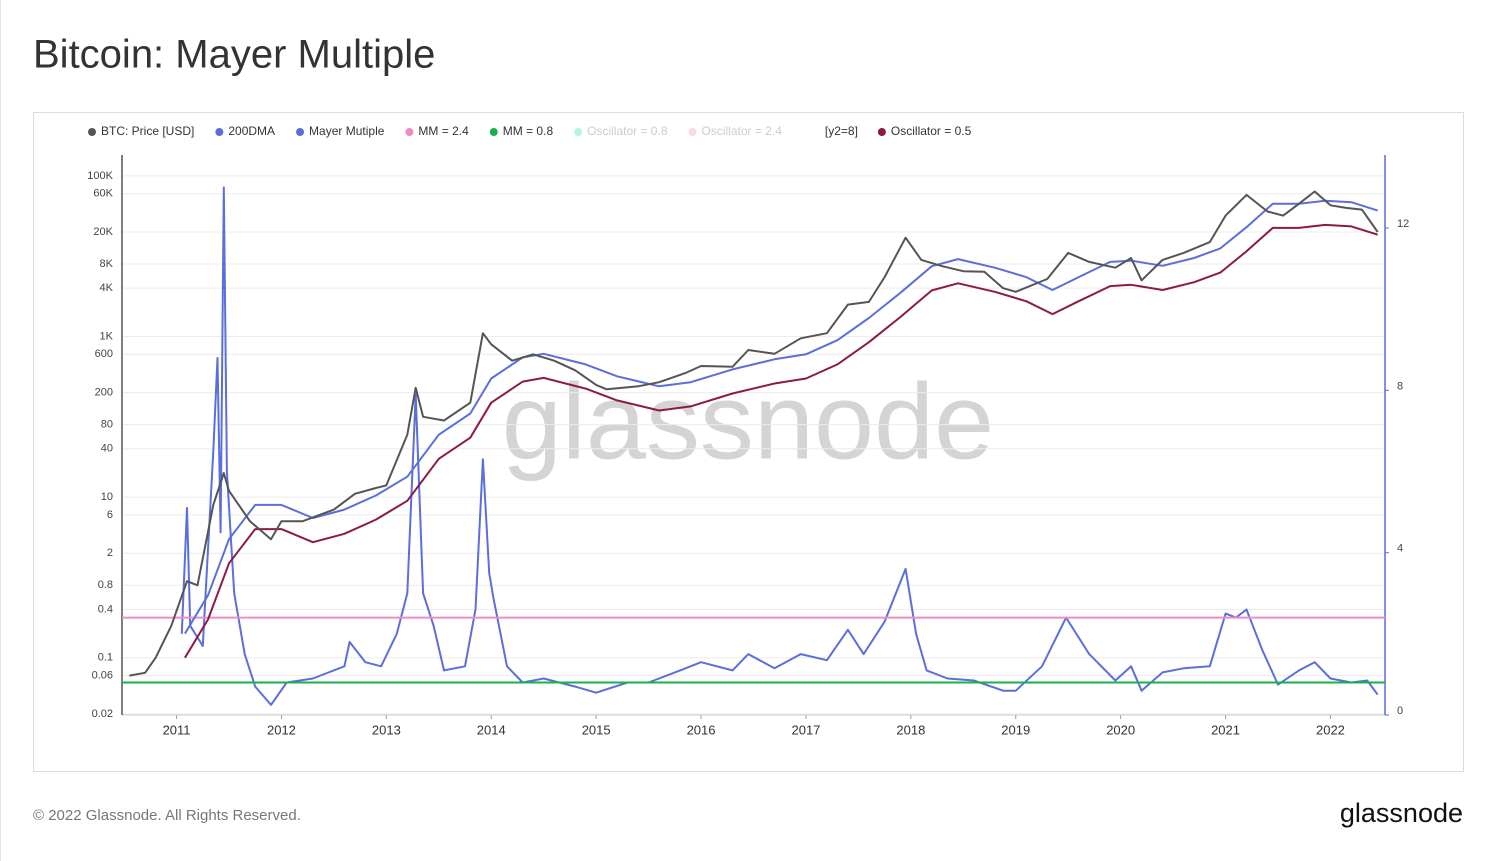 This screenshot has width=1495, height=861. Describe the element at coordinates (104, 393) in the screenshot. I see `y-tick-label: 200` at that location.